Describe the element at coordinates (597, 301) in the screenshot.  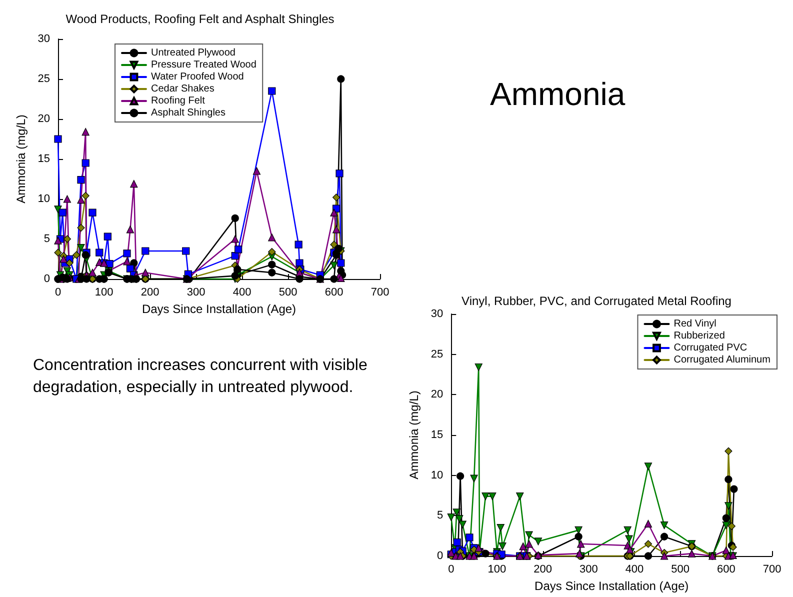
I see `chart-title: Vinyl, Rubber, PVC, and Corrugated Metal Roofing` at that location.